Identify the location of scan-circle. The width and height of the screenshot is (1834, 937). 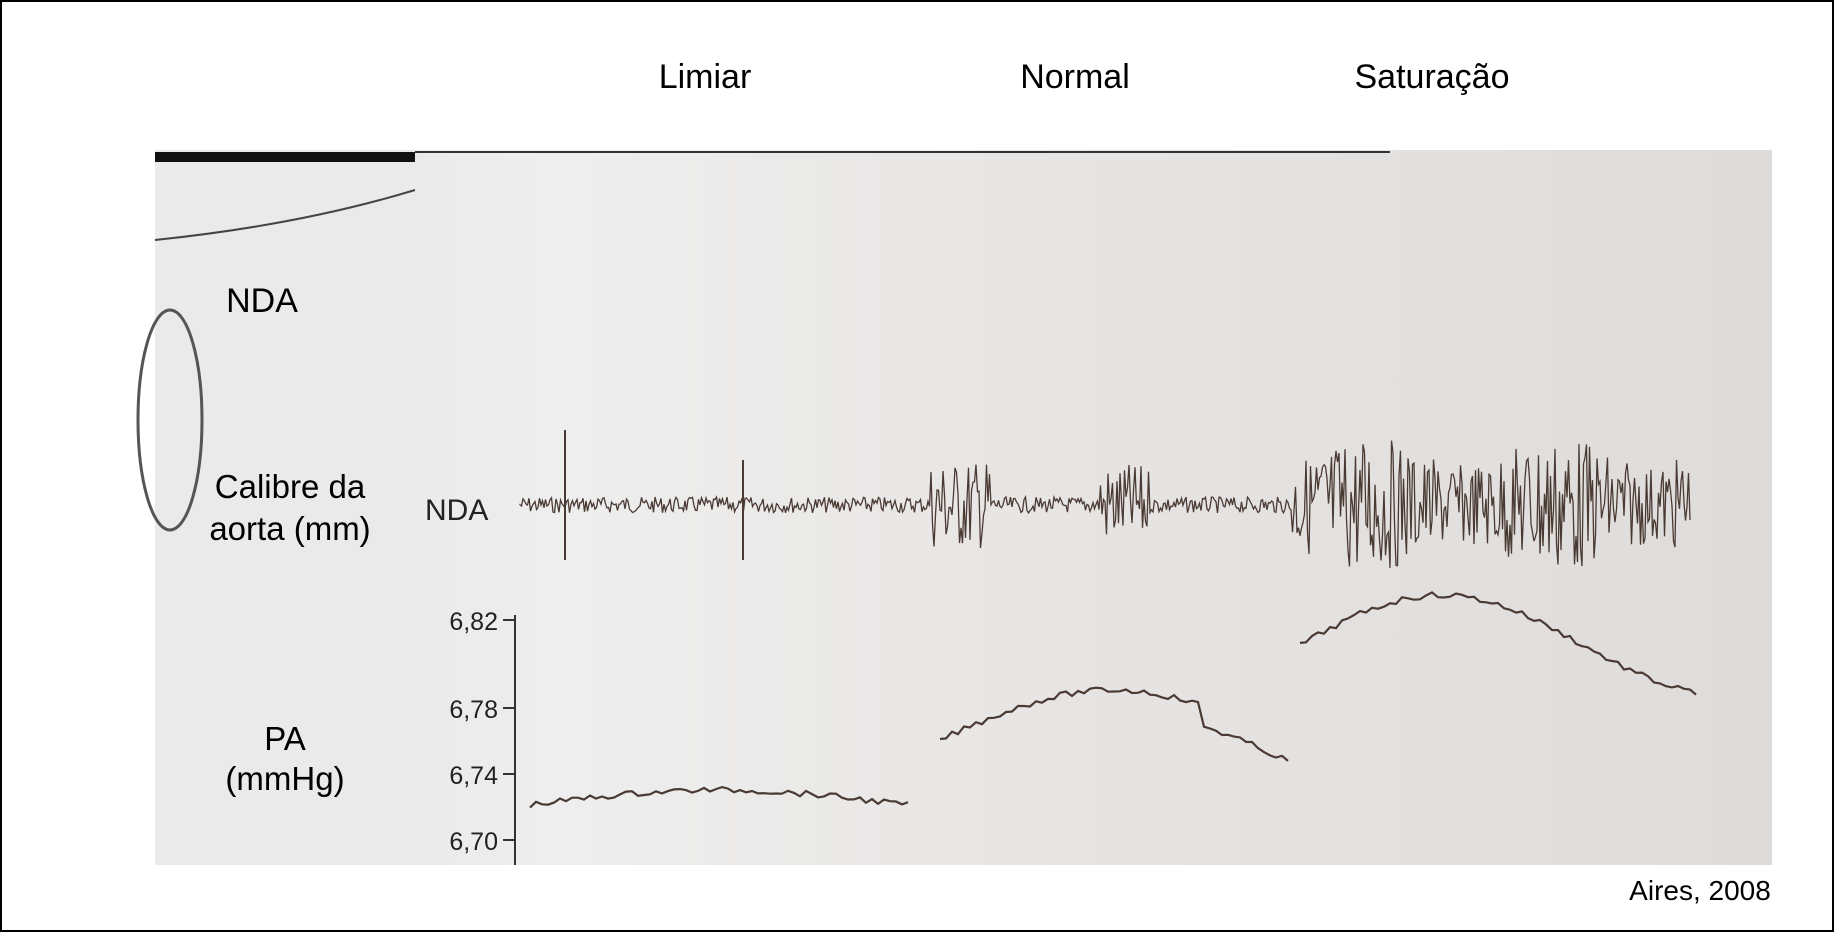
(170, 420).